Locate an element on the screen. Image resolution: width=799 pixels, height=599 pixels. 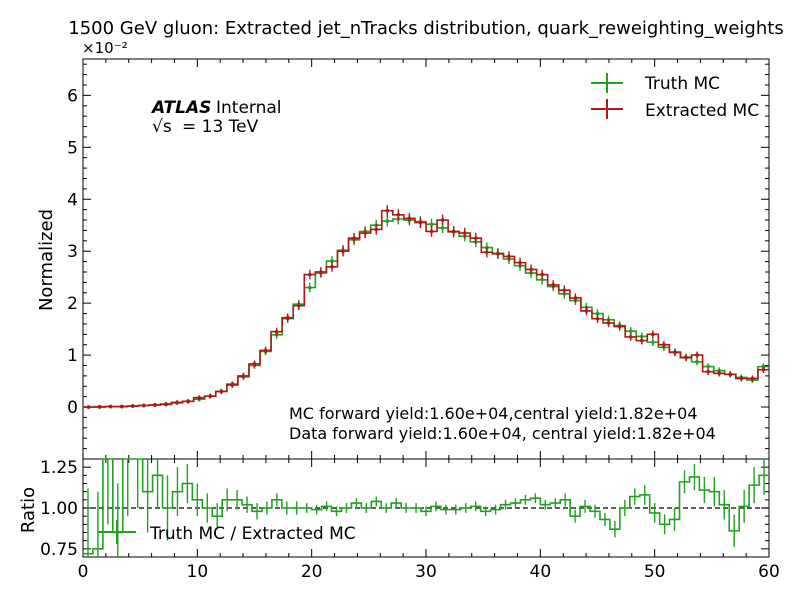
ratio-y-tick-labels: 0.75 1.00 1.25 is located at coordinates (59, 509).